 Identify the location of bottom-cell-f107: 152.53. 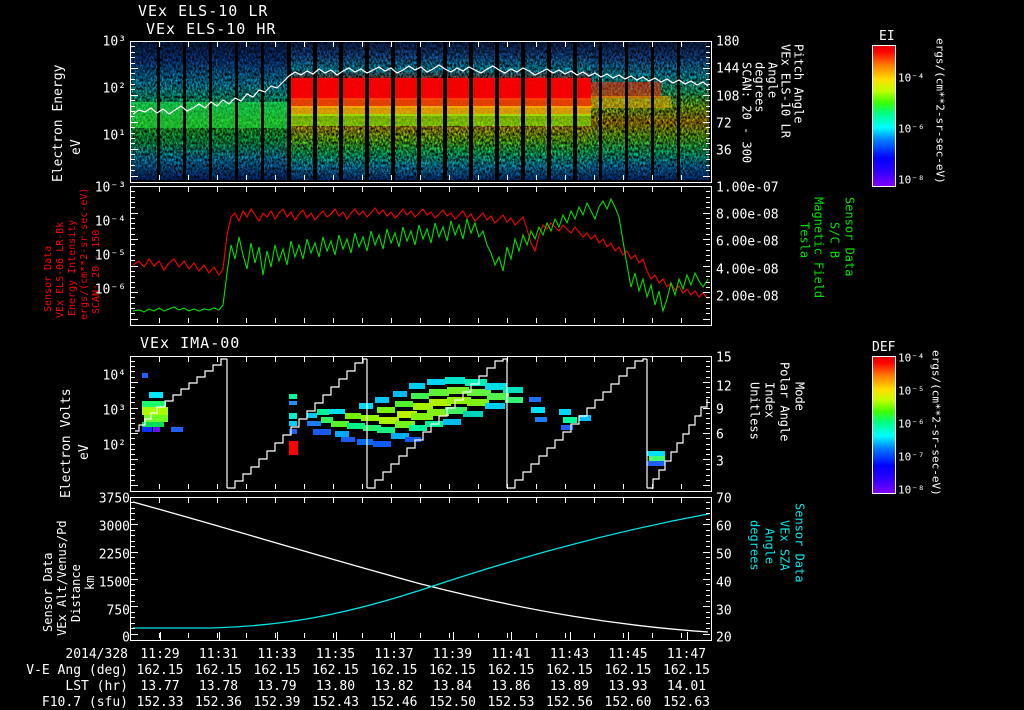
(511, 702).